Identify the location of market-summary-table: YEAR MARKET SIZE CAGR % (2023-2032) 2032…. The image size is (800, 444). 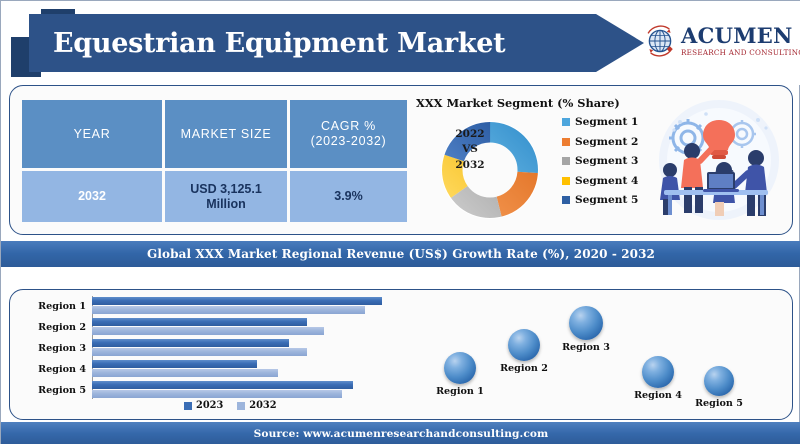
(214, 161).